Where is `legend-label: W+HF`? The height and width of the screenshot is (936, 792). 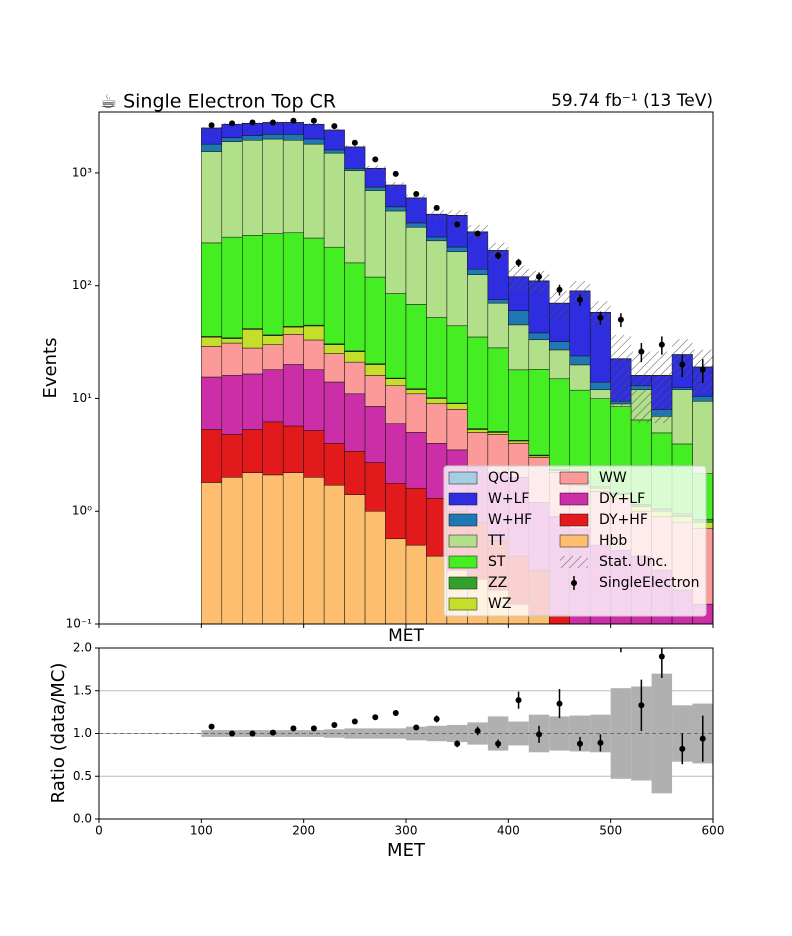
legend-label: W+HF is located at coordinates (510, 520).